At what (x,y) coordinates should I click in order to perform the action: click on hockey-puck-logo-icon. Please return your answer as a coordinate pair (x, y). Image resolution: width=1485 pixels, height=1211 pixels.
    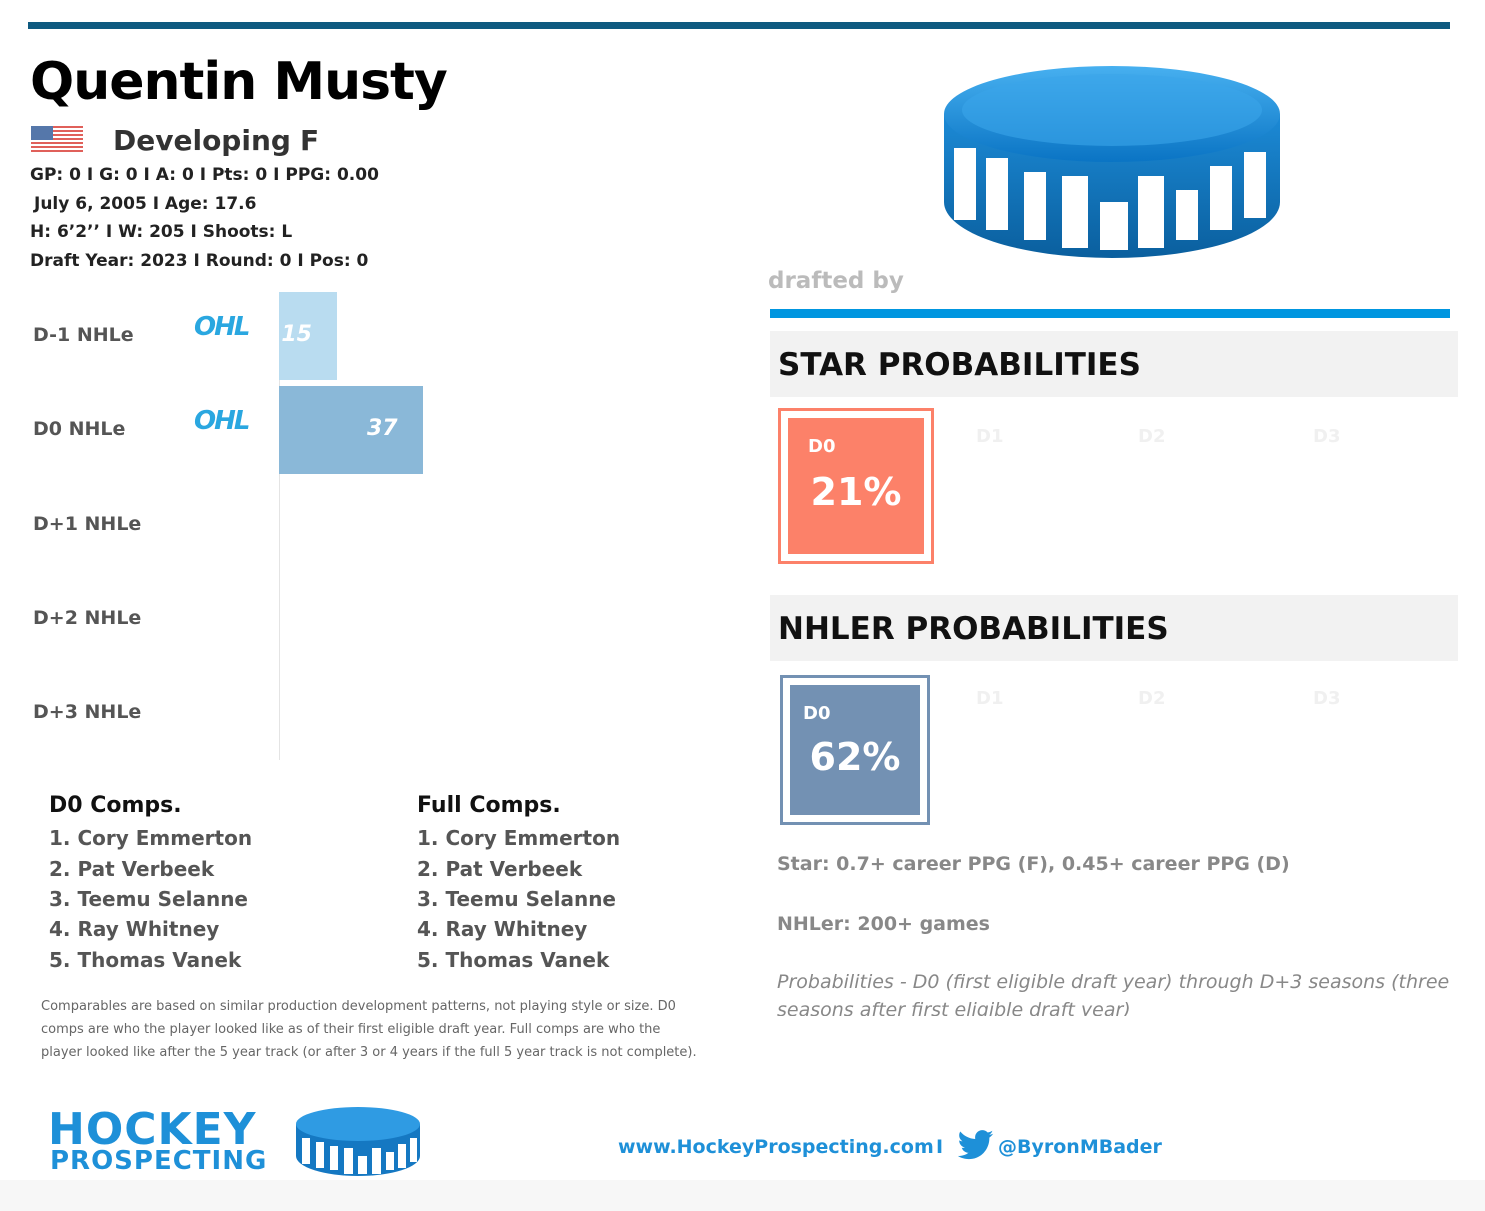
    Looking at the image, I should click on (1112, 162).